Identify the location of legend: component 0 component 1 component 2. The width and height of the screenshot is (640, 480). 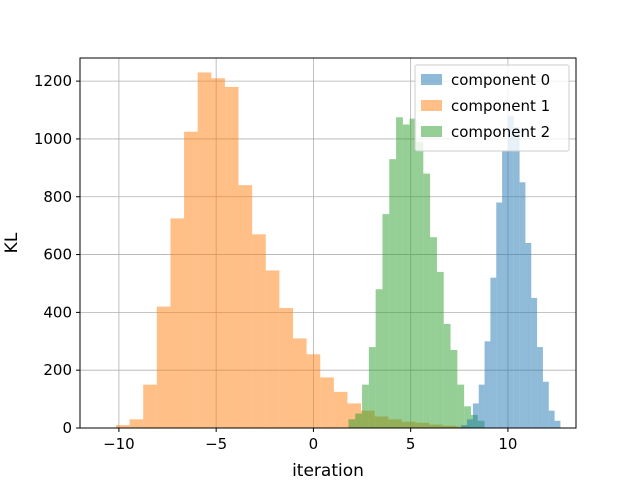
(492, 108).